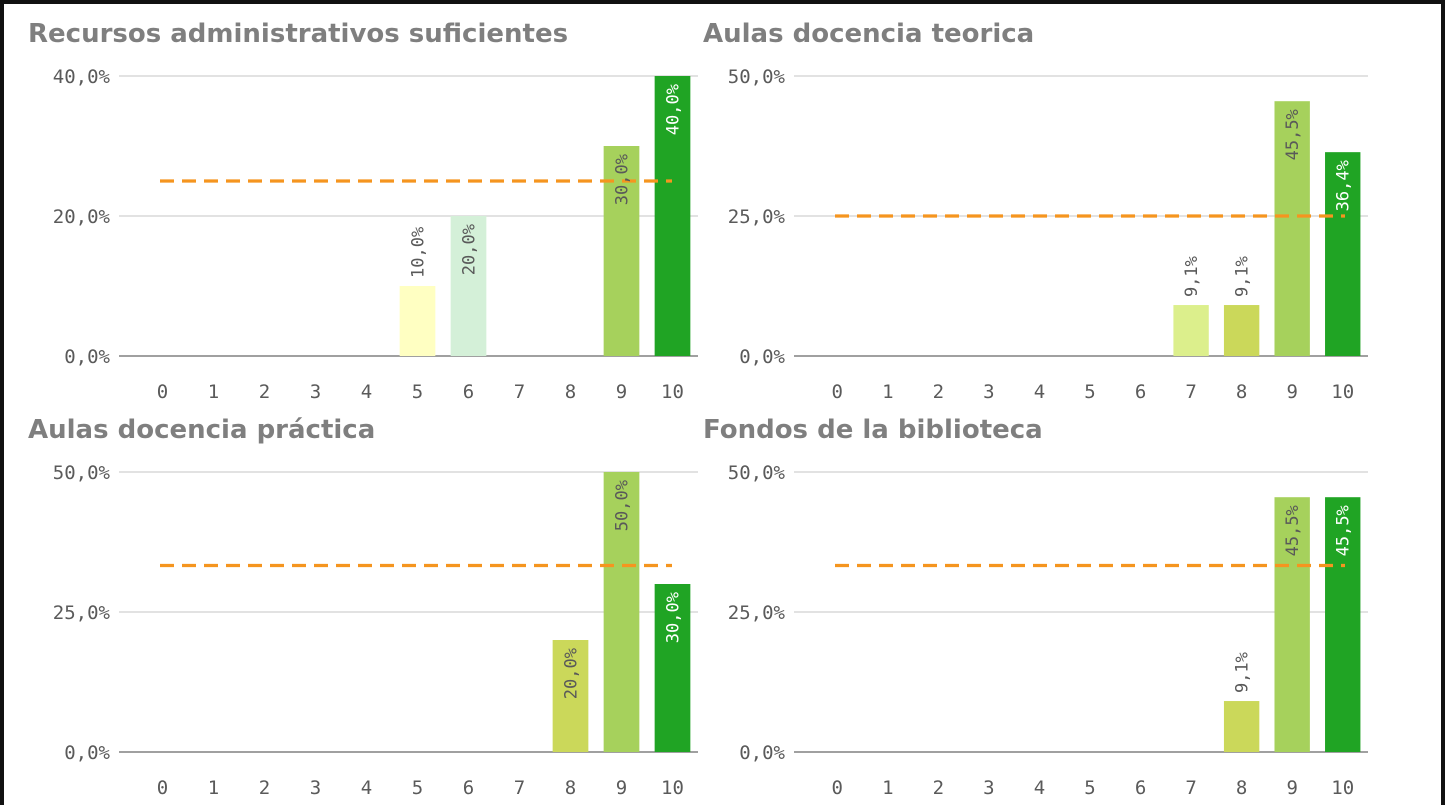 The height and width of the screenshot is (805, 1445). What do you see at coordinates (82, 217) in the screenshot?
I see `y-tick-label: 20,0%` at bounding box center [82, 217].